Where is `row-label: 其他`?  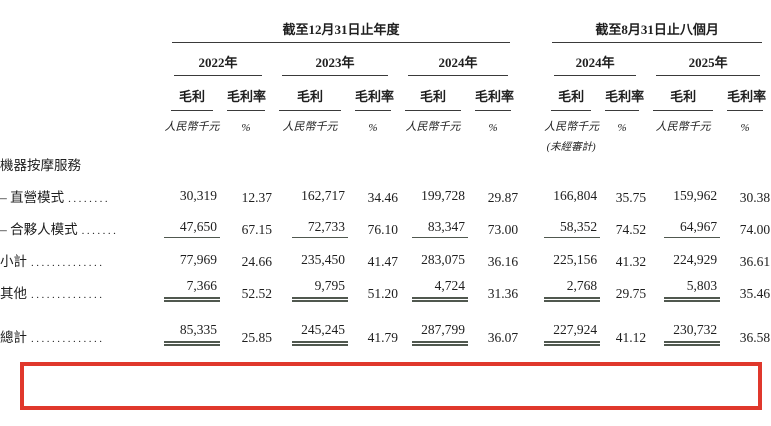
row-label: 其他 is located at coordinates (13, 293).